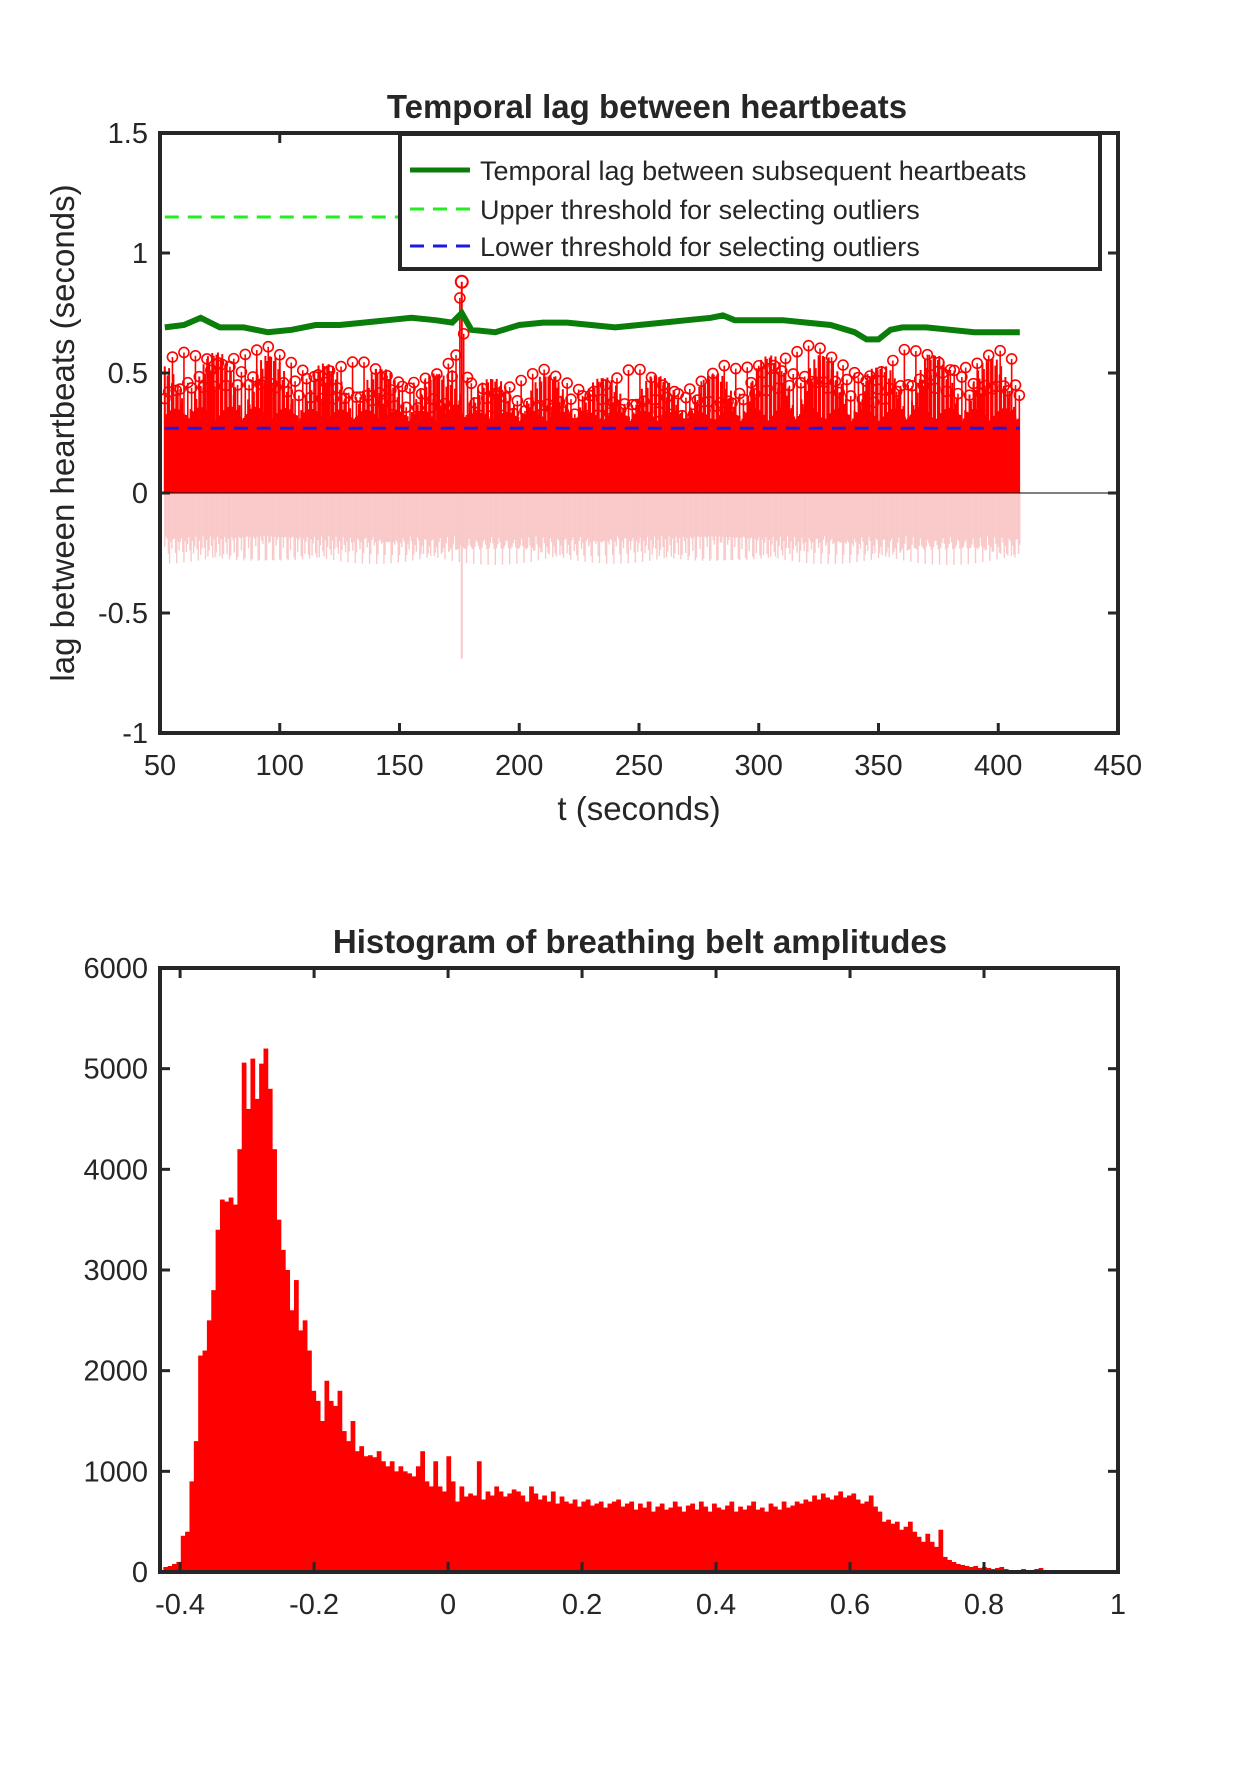 The height and width of the screenshot is (1772, 1240). What do you see at coordinates (62, 432) in the screenshot?
I see `y-axis-label: lag between heartbeats (seconds)` at bounding box center [62, 432].